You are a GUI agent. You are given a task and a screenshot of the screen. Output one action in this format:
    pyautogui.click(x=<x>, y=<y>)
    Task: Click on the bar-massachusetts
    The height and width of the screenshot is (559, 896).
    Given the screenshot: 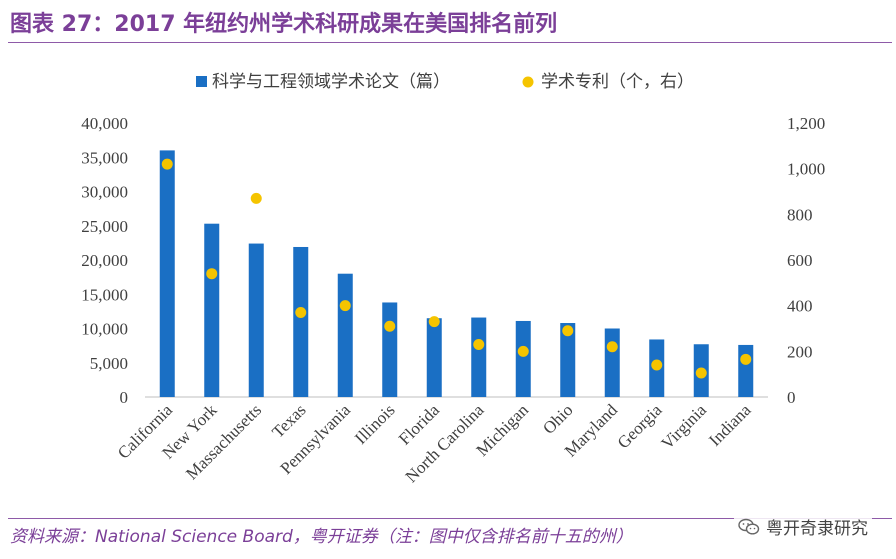 What is the action you would take?
    pyautogui.click(x=256, y=320)
    